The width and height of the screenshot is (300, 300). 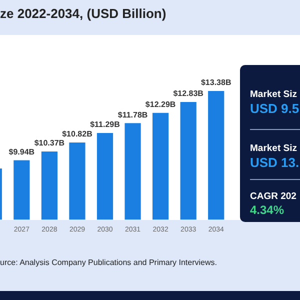 I want to click on data-label: $11.78B, so click(x=133, y=115).